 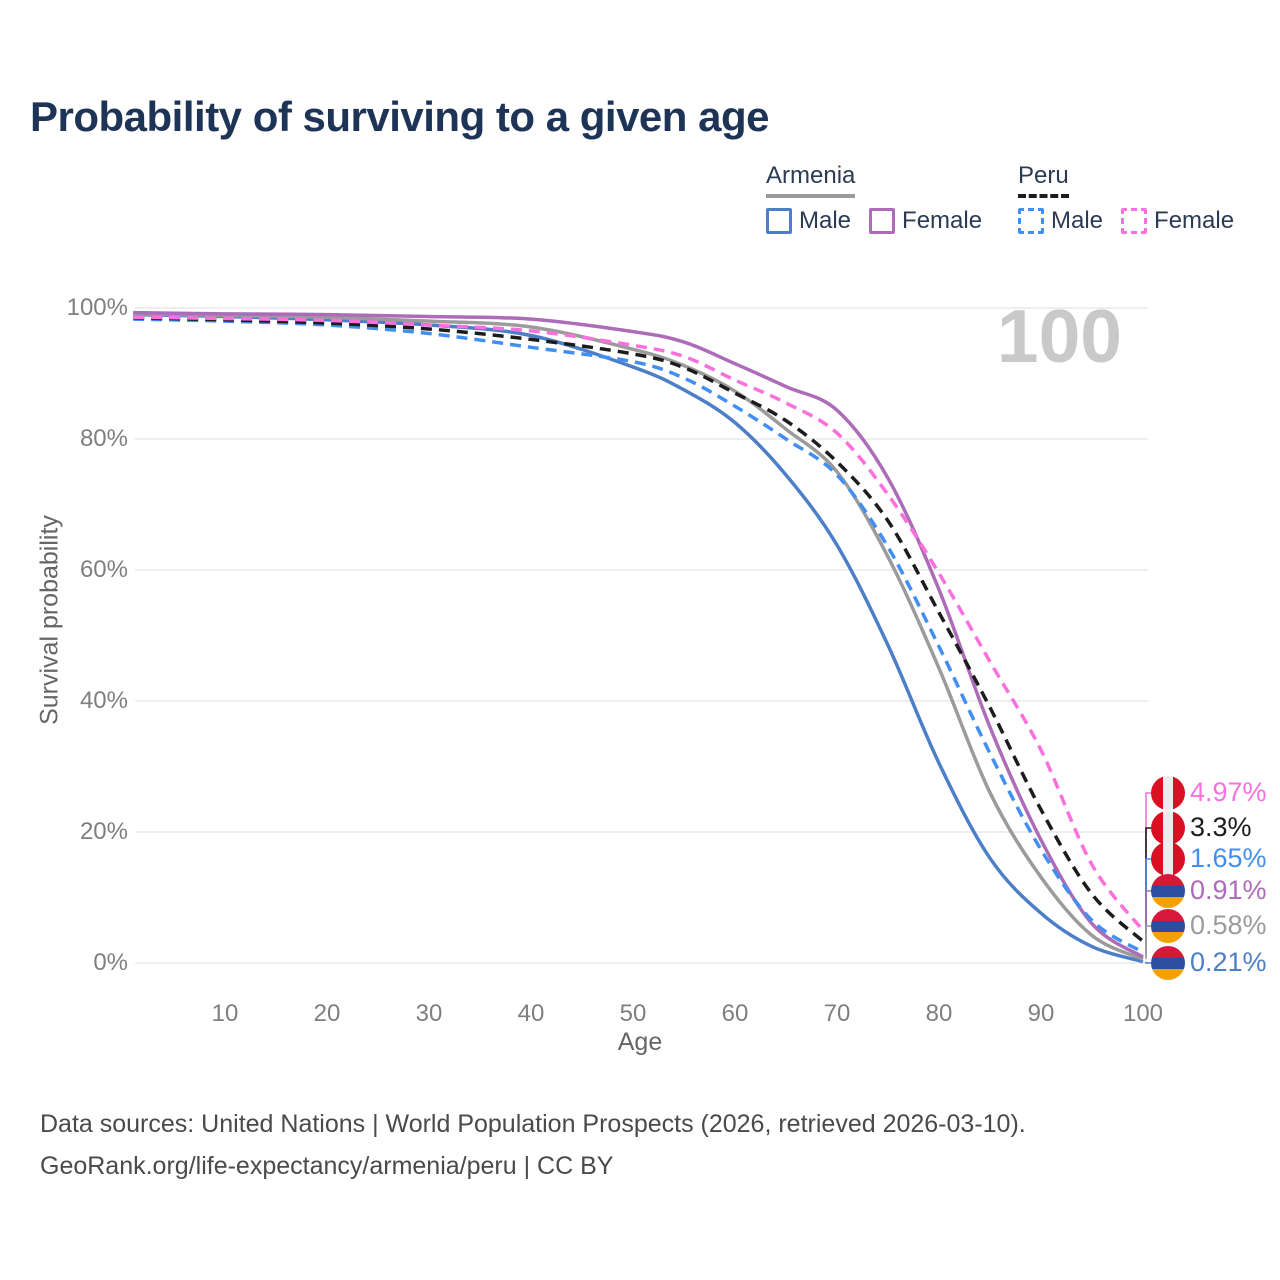 I want to click on y-tick-label: 60%, so click(x=103, y=569).